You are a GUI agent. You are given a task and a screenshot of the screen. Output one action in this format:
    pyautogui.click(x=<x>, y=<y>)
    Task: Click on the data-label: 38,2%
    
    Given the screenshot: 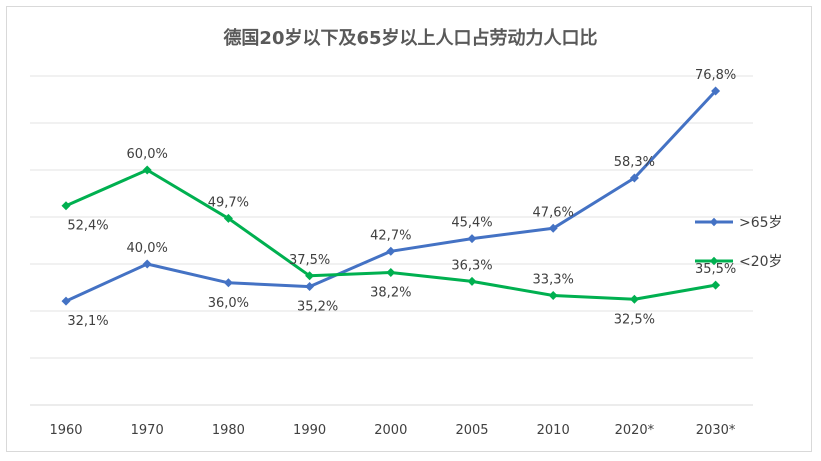 What is the action you would take?
    pyautogui.click(x=390, y=292)
    